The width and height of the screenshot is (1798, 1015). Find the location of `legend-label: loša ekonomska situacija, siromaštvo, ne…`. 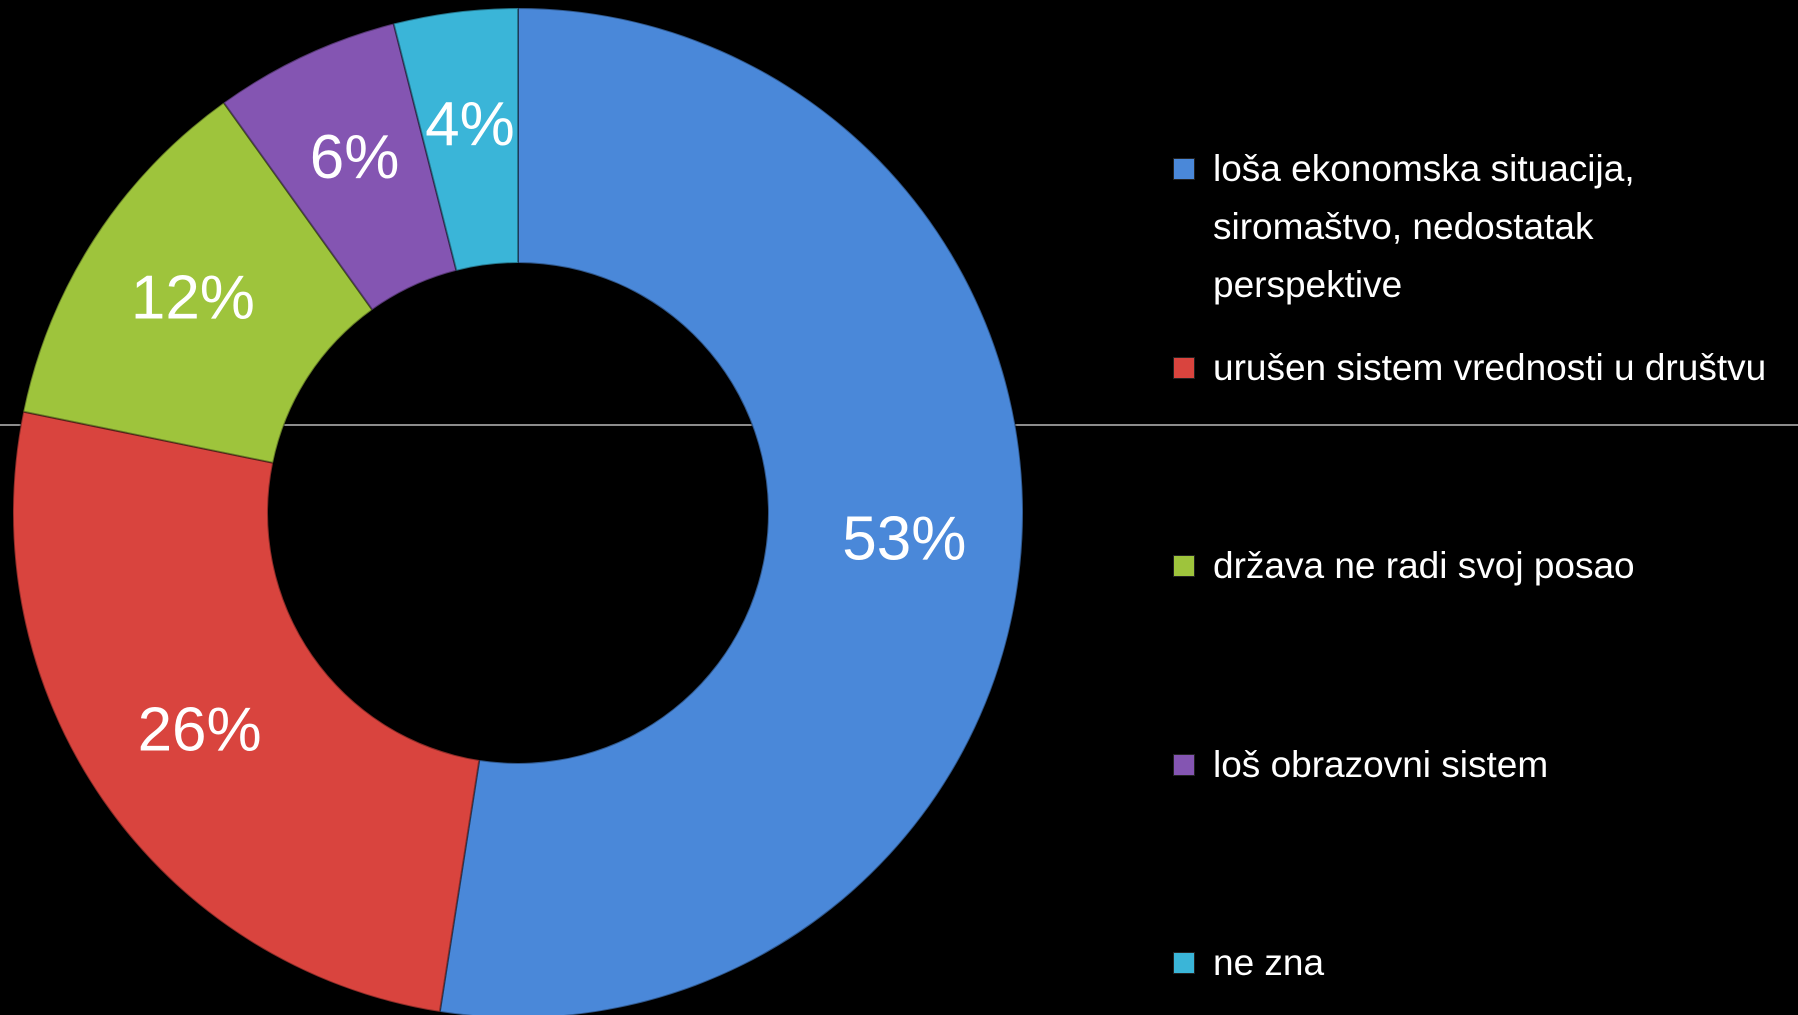

legend-label: loša ekonomska situacija, siromaštvo, ne… is located at coordinates (1424, 226).